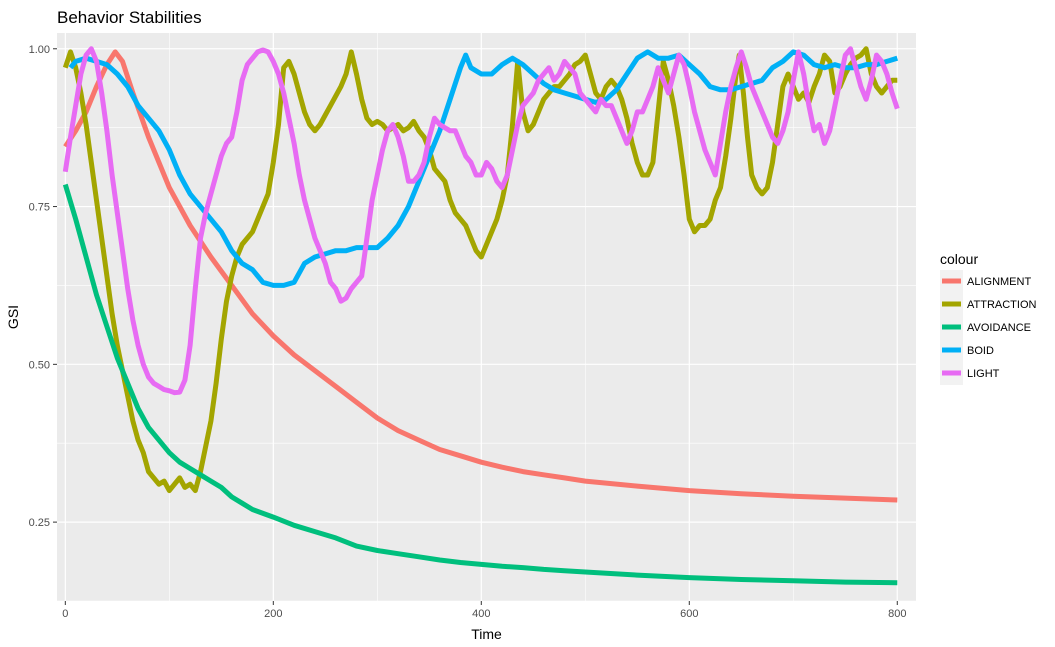  I want to click on legend-label-light: LIGHT, so click(983, 374).